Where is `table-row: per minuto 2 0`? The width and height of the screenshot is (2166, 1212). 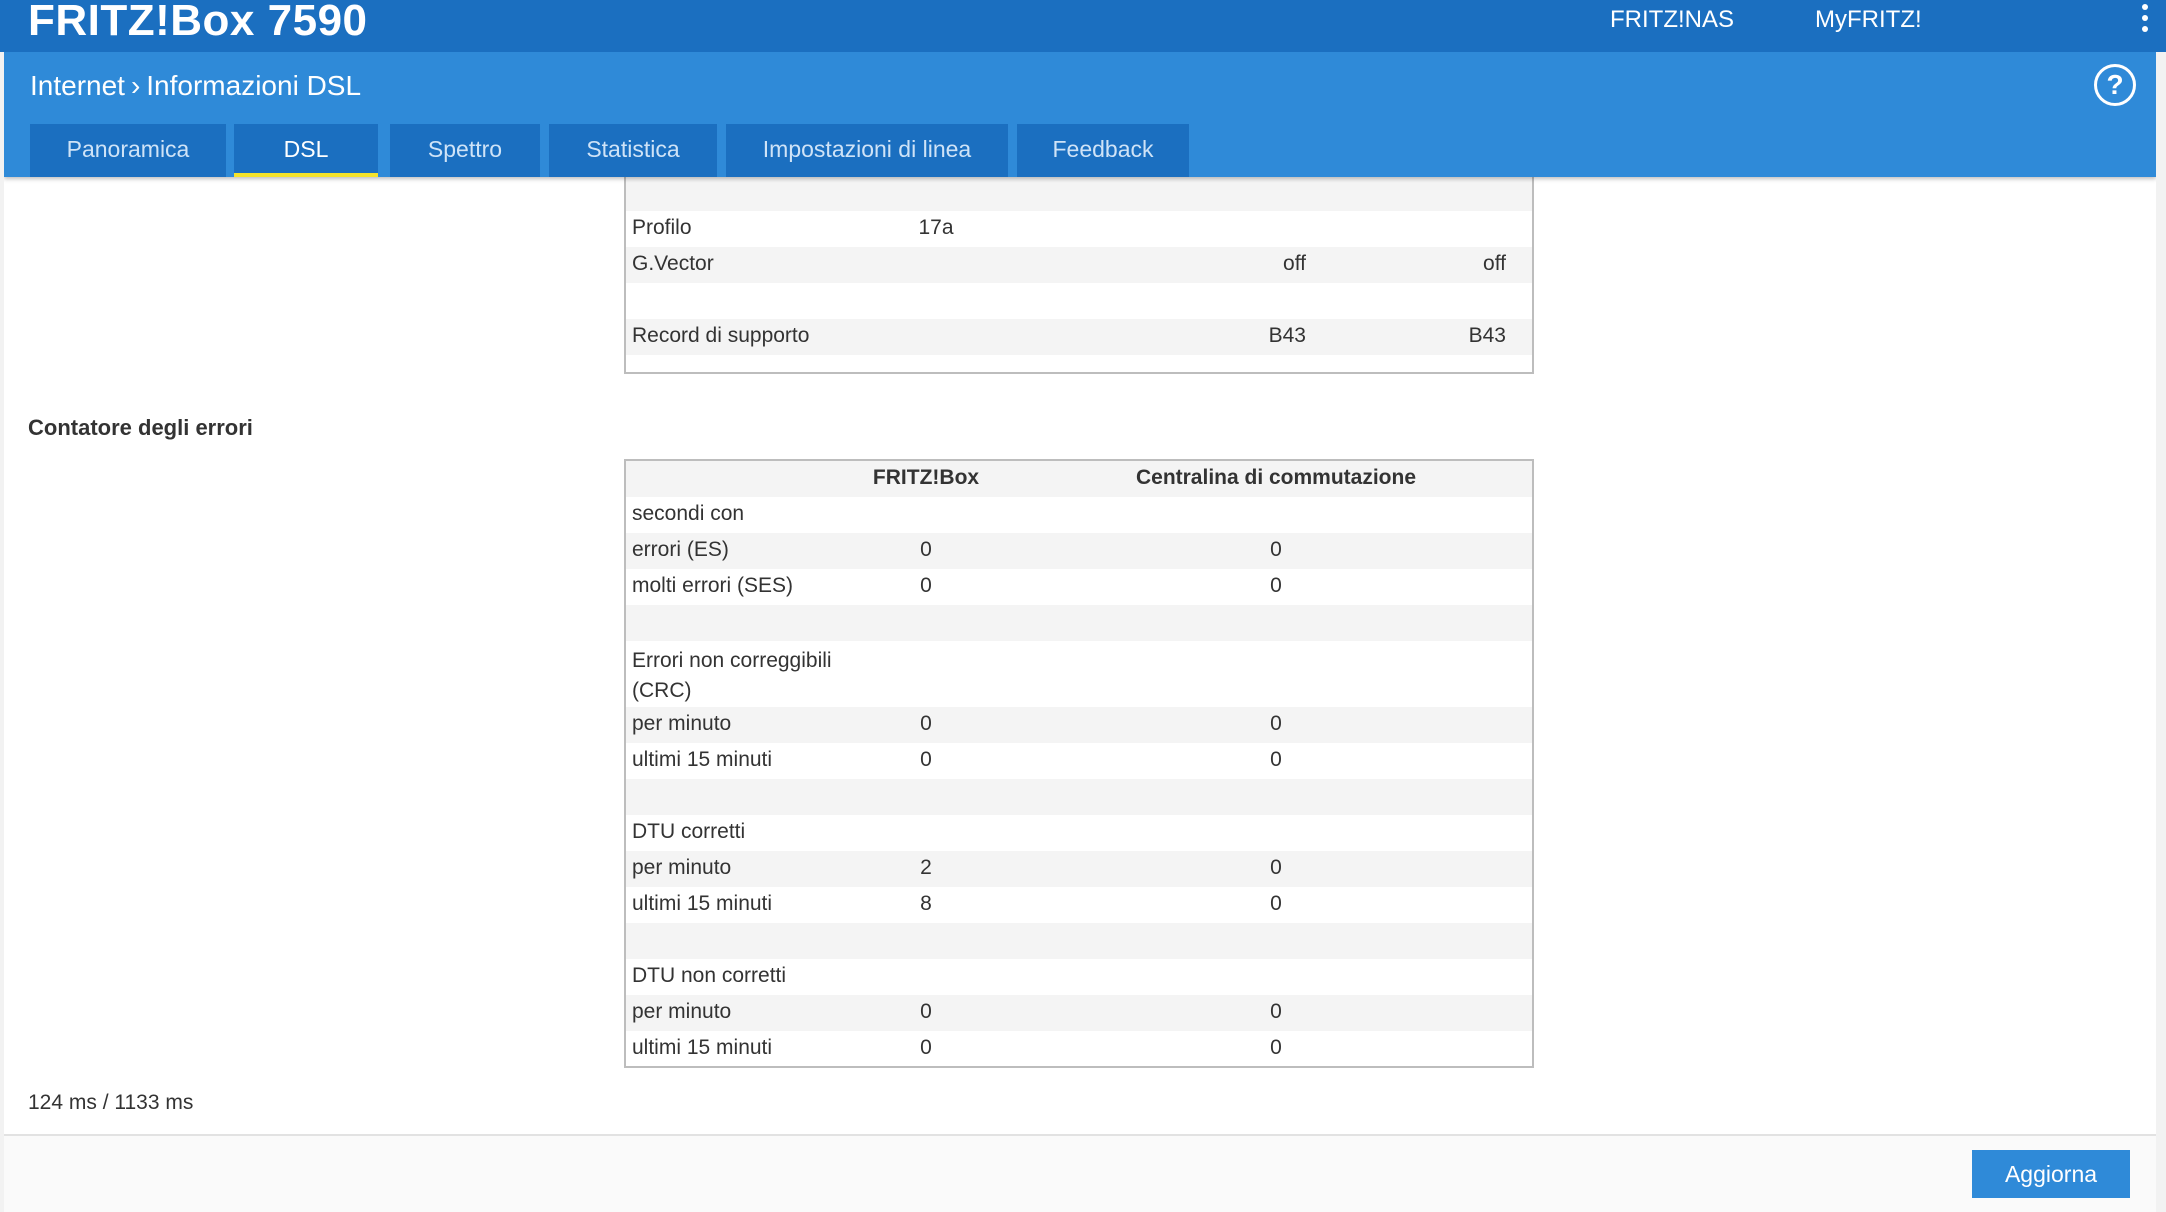 table-row: per minuto 2 0 is located at coordinates (1079, 869).